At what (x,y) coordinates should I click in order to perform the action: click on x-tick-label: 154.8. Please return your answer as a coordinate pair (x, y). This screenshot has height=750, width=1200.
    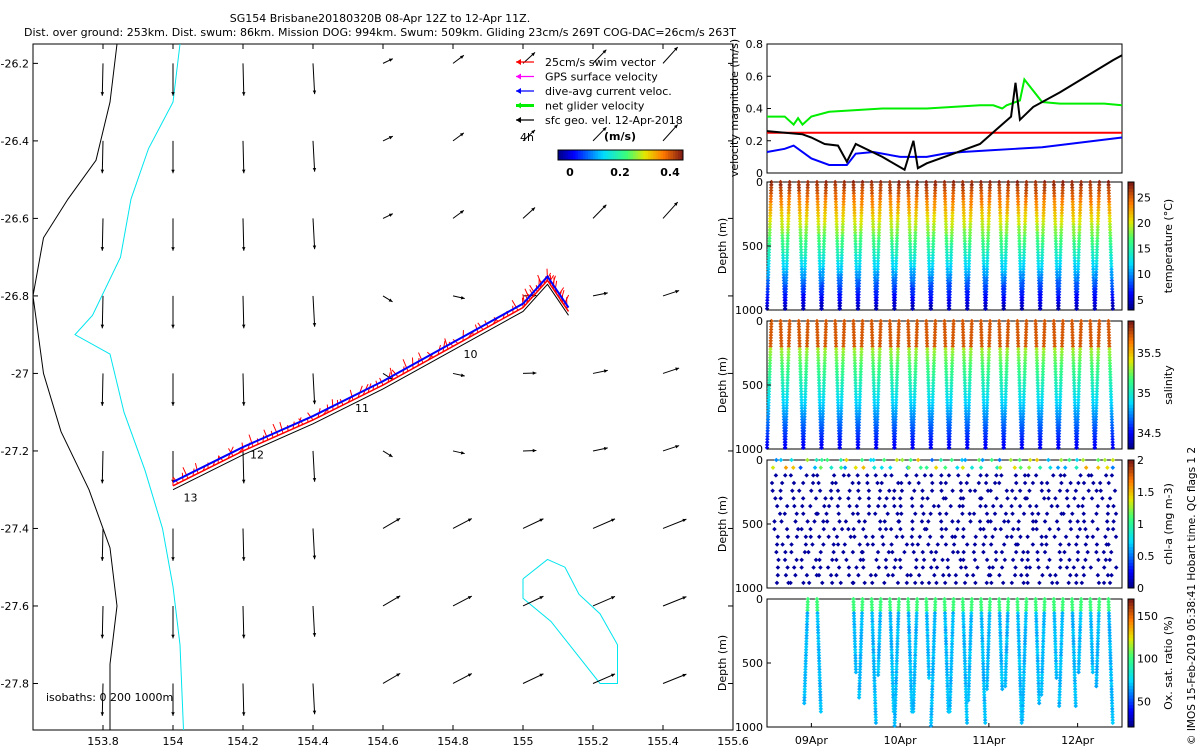
    Looking at the image, I should click on (453, 741).